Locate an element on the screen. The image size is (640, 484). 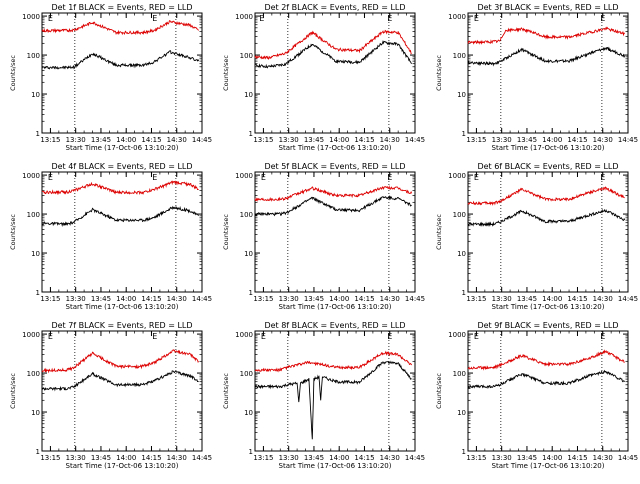
chart-title: Det 8f BLACK = Events, RED = LLD is located at coordinates (334, 325).